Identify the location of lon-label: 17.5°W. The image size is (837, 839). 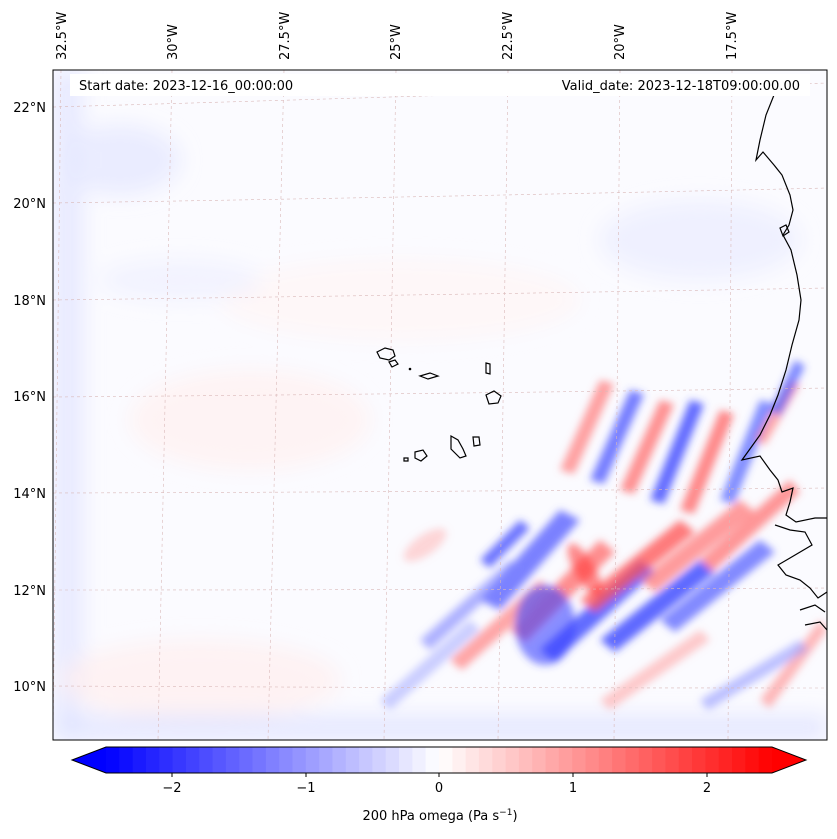
(732, 36).